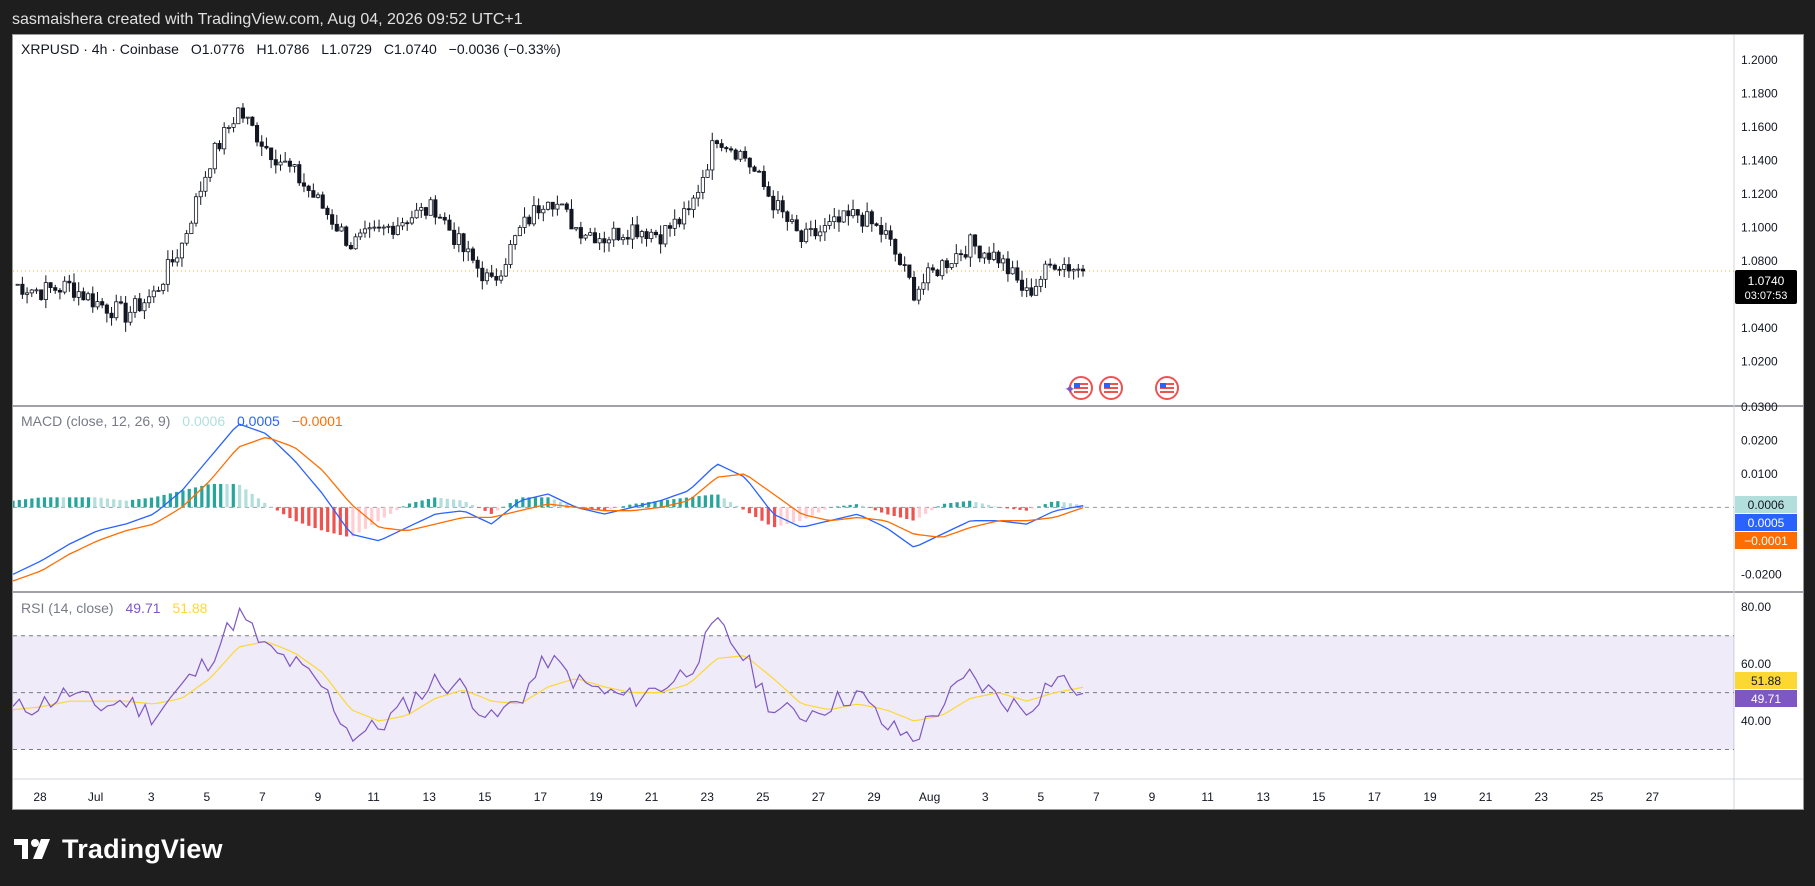 This screenshot has width=1815, height=886. Describe the element at coordinates (223, 49) in the screenshot. I see `open-value: 1.0776` at that location.